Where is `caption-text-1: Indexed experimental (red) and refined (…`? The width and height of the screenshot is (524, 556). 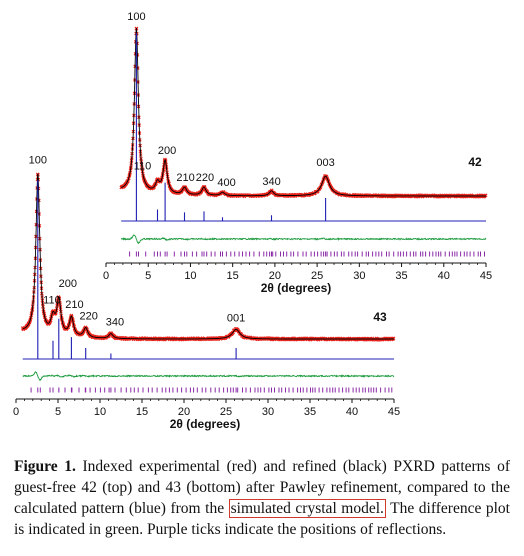 caption-text-1: Indexed experimental (red) and refined (… is located at coordinates (262, 487).